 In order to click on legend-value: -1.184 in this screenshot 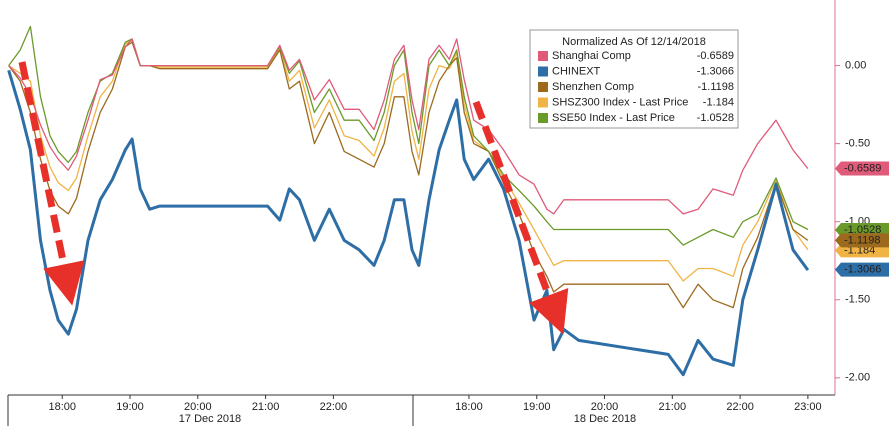, I will do `click(718, 102)`.